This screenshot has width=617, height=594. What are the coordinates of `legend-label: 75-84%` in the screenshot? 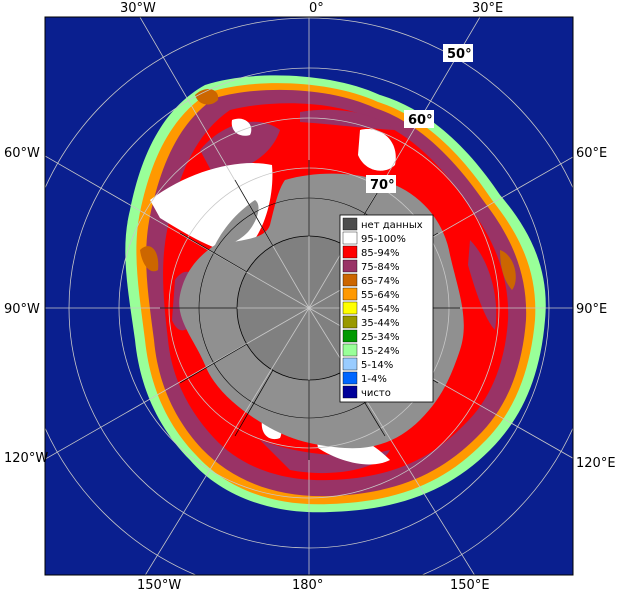 It's located at (380, 267).